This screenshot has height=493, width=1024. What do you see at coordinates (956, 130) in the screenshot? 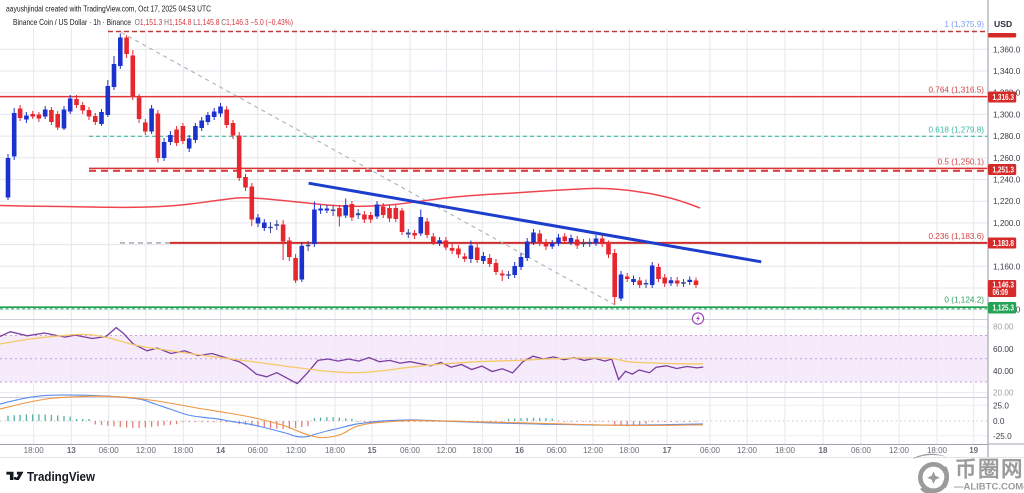
I see `svg-text: 0.618 (1,279.8)` at bounding box center [956, 130].